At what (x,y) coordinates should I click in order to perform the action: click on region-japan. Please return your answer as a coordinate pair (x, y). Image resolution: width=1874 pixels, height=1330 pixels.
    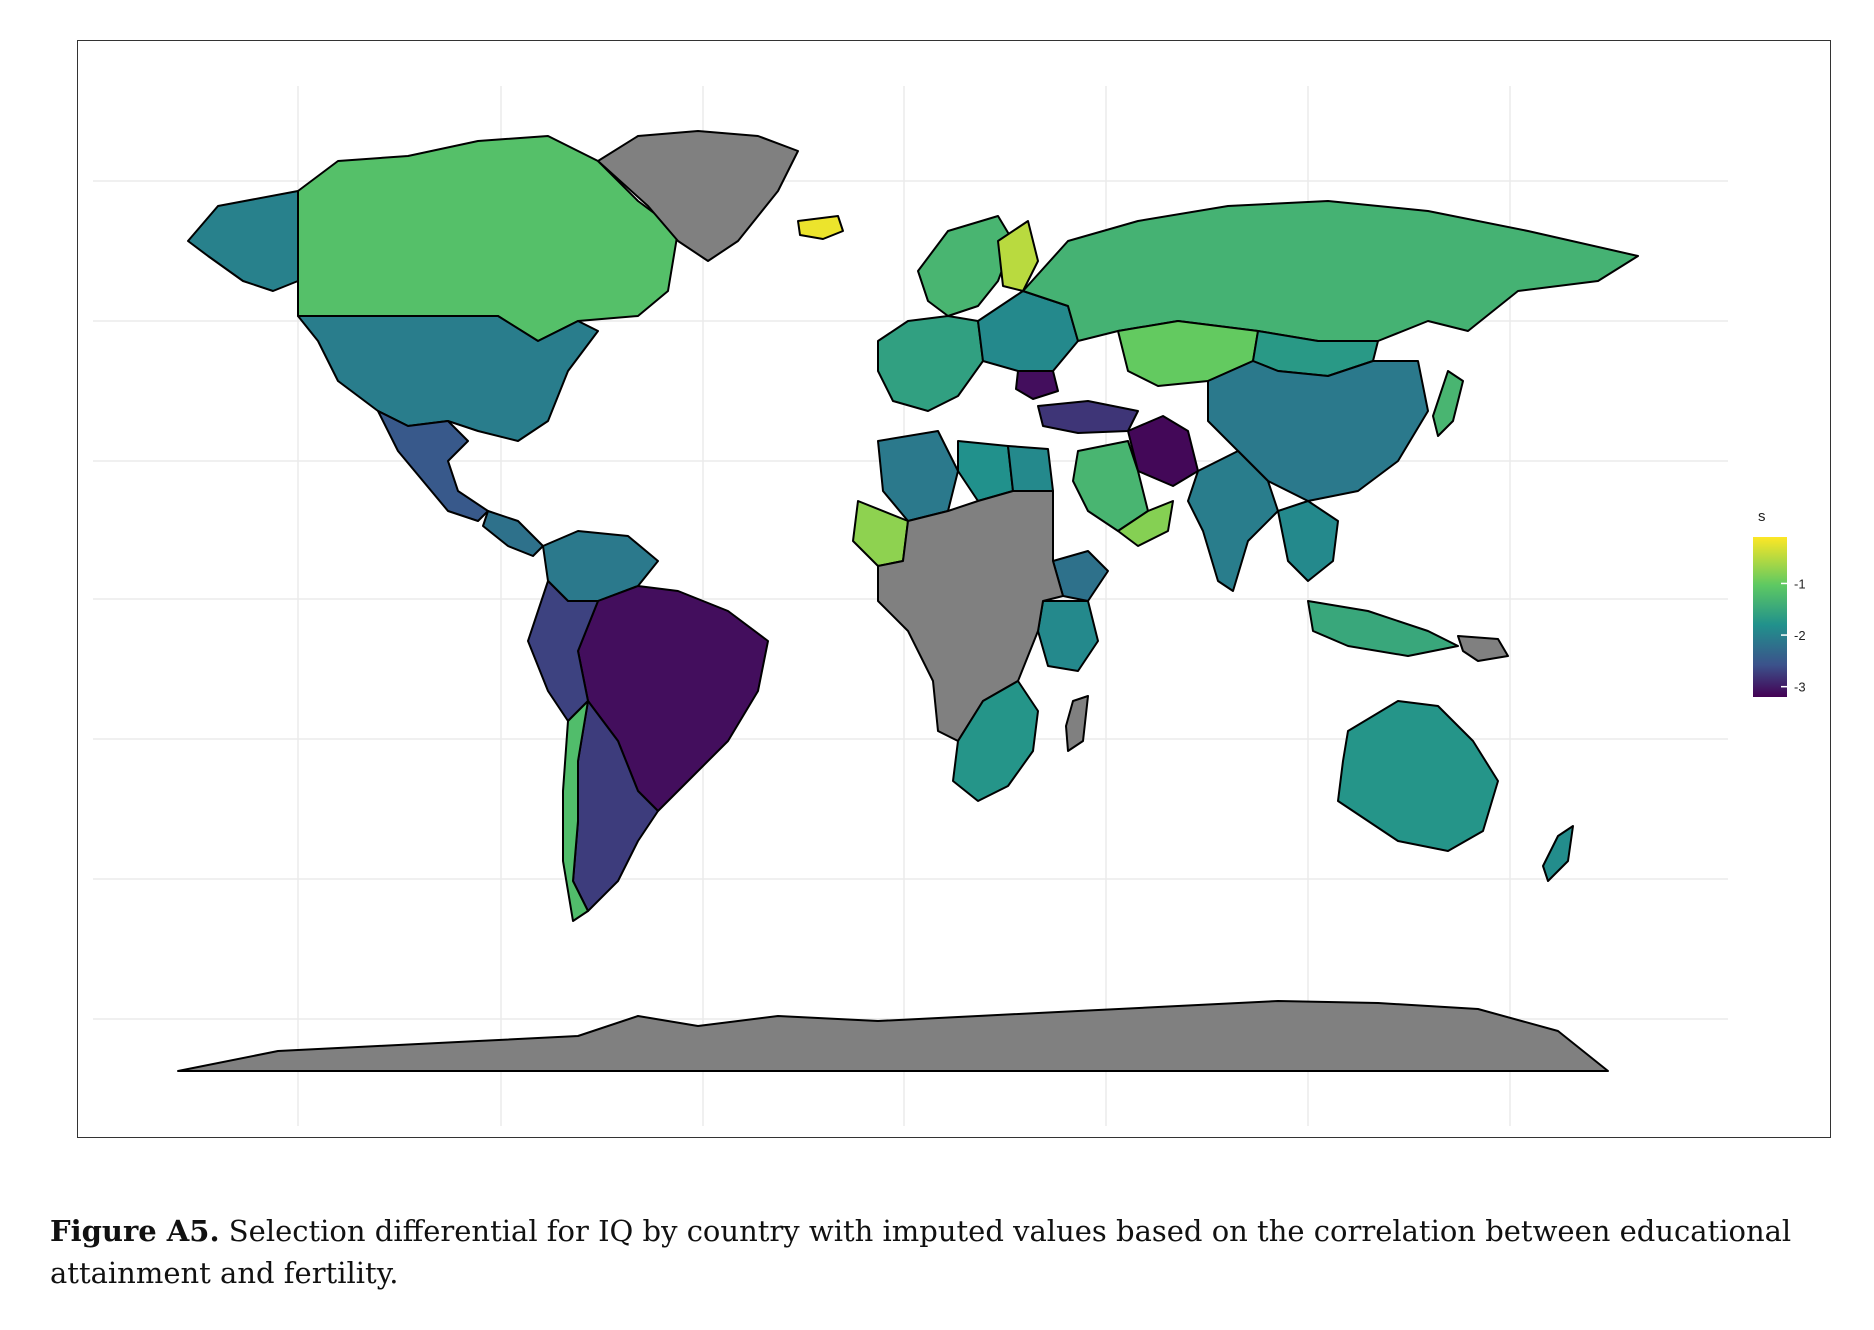
    Looking at the image, I should click on (1448, 403).